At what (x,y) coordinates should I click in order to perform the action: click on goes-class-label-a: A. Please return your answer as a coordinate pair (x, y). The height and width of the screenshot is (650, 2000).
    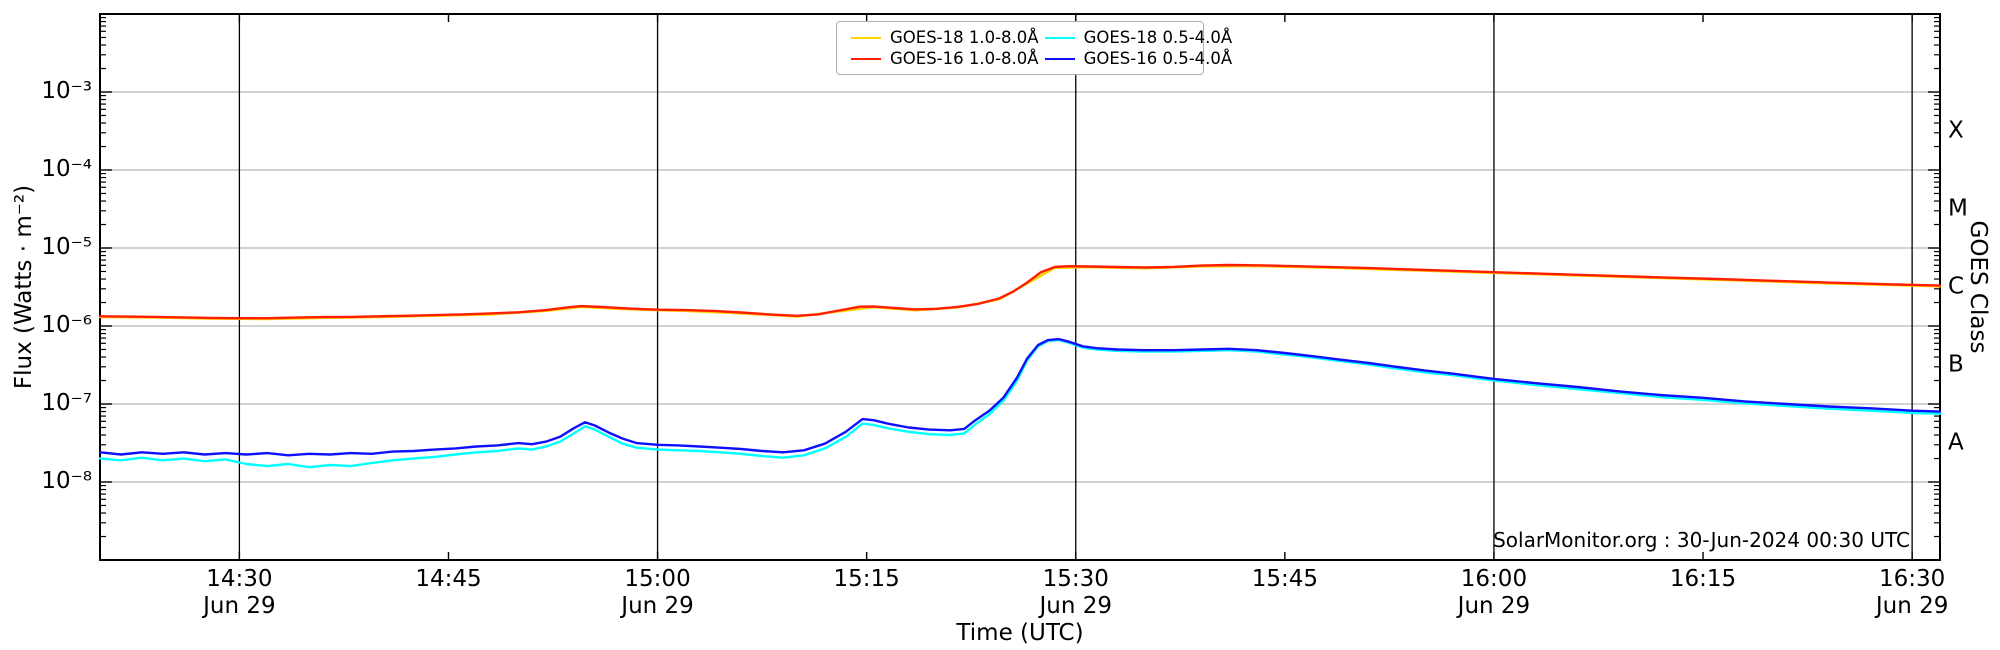
    Looking at the image, I should click on (1956, 442).